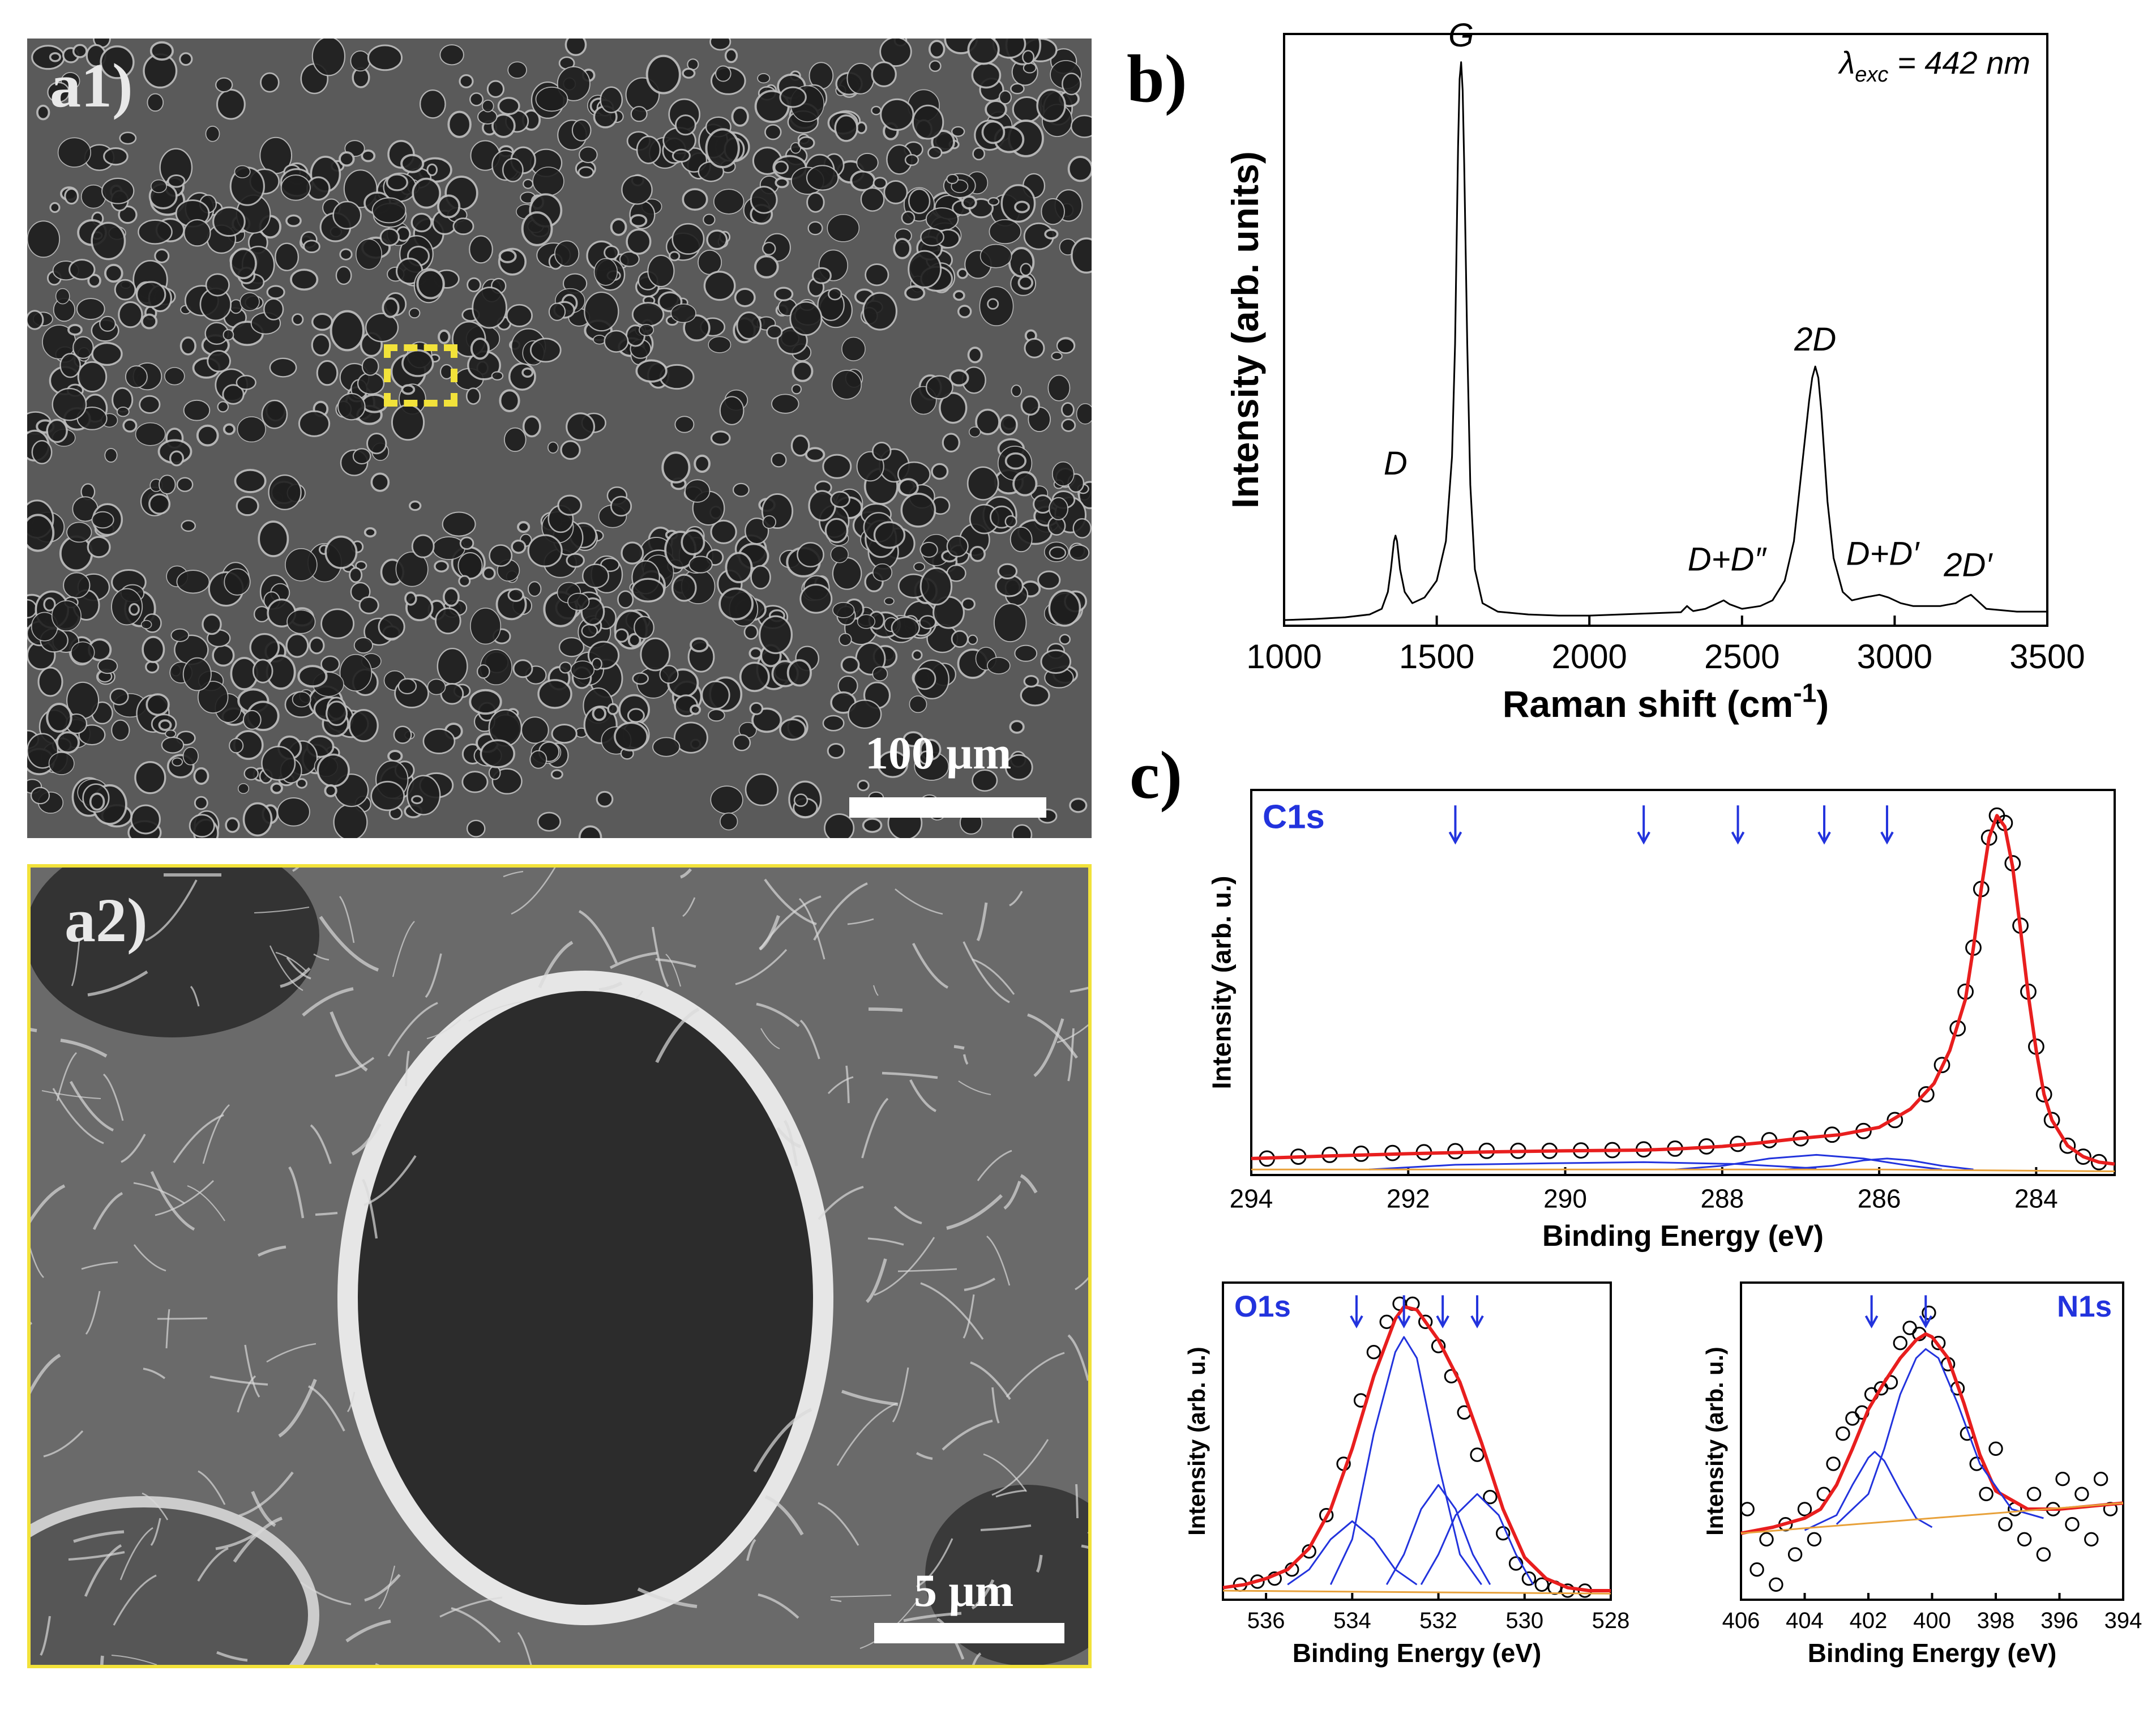 Image resolution: width=2156 pixels, height=1726 pixels. Describe the element at coordinates (1438, 1620) in the screenshot. I see `xps-o1s-x-tick-label: 532` at that location.